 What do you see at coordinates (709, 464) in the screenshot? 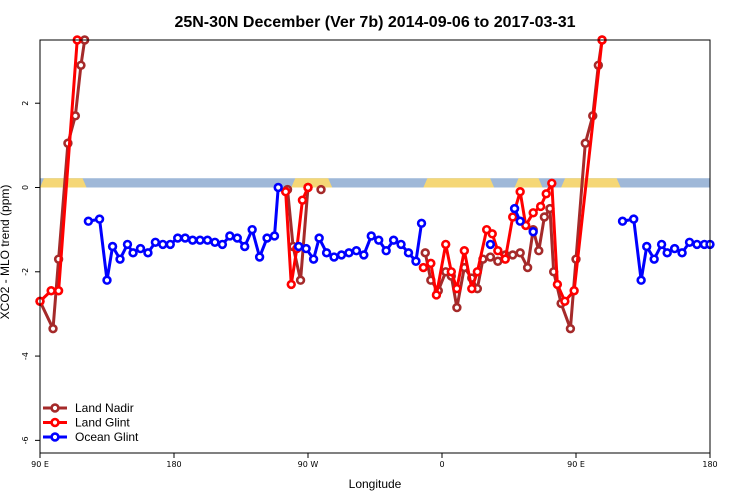
I see `x-tick-label: 180` at bounding box center [709, 464].